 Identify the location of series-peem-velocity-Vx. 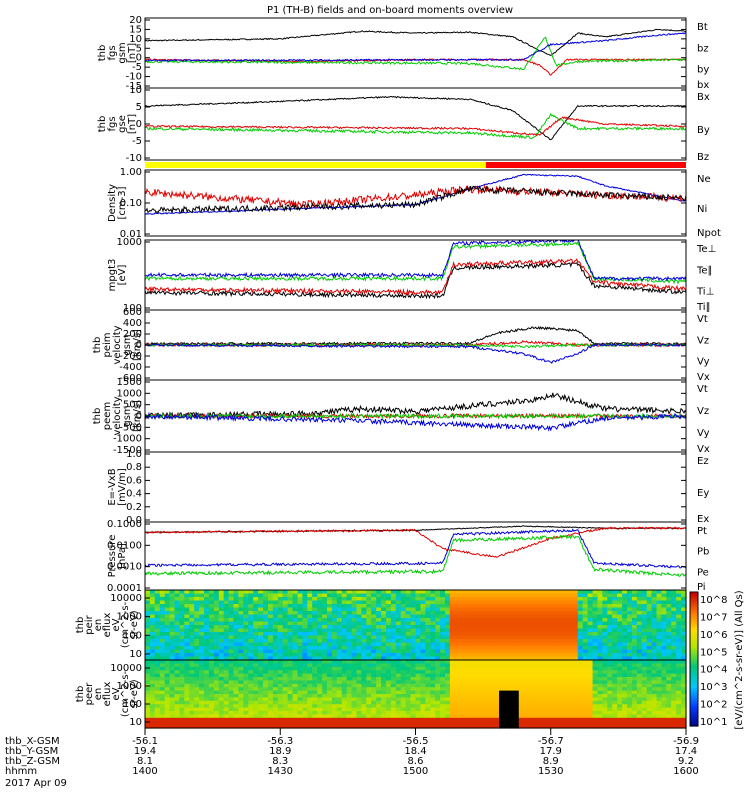
(415, 421).